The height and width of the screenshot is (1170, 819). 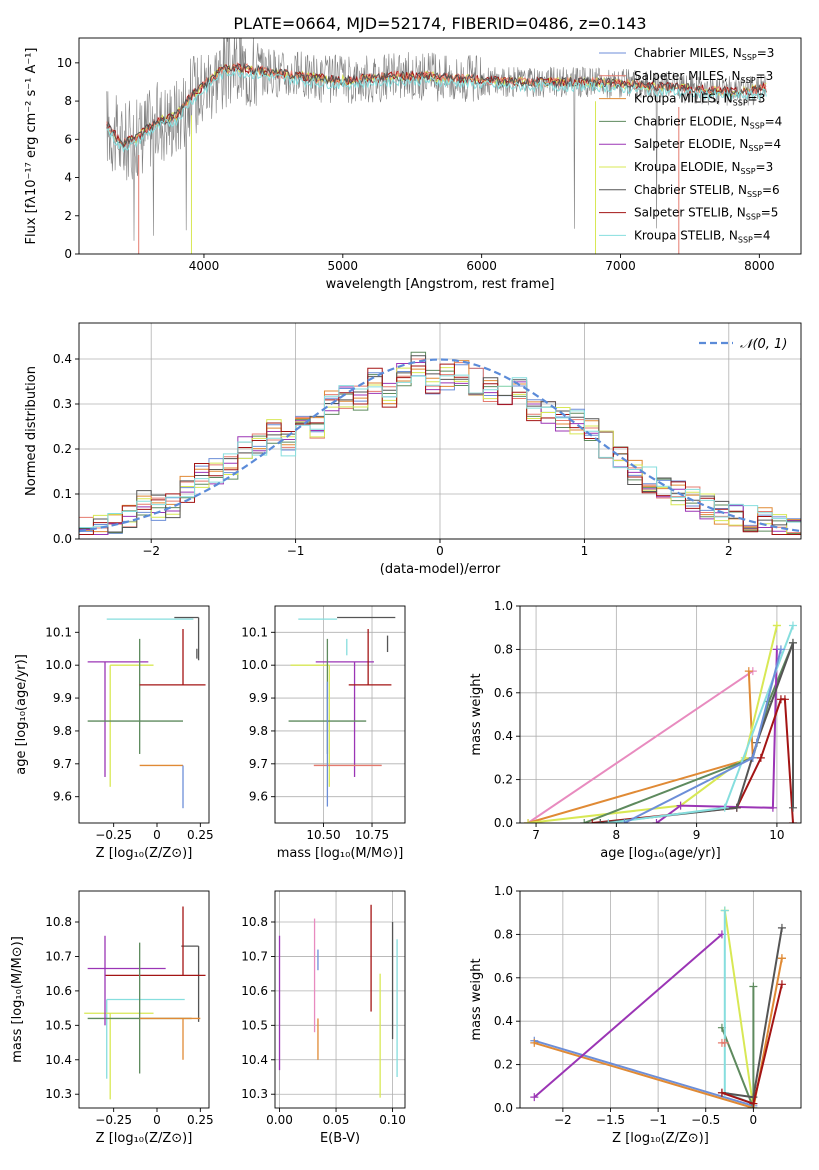 I want to click on x-tick-label: 7, so click(x=536, y=835).